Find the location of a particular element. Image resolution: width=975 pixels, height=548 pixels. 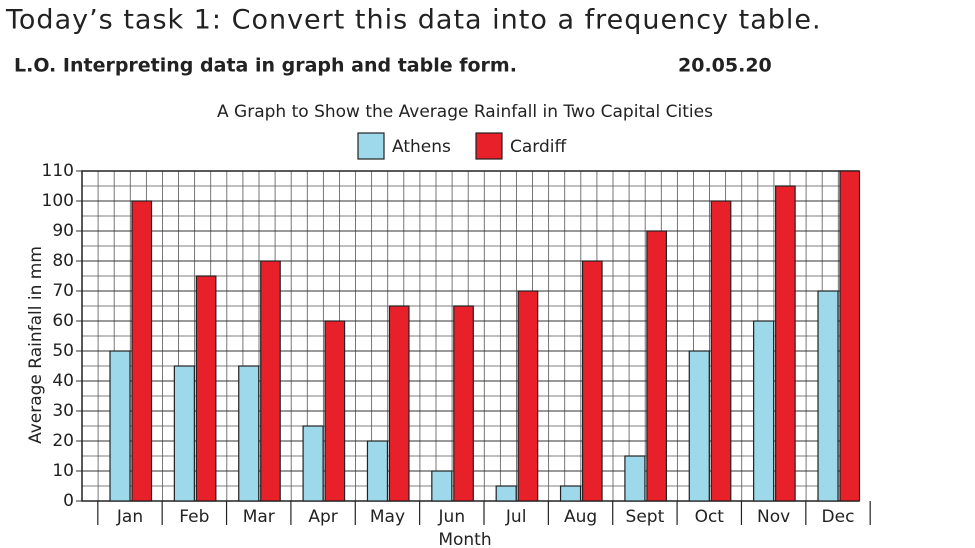

x-tick-label: Jul is located at coordinates (516, 517).